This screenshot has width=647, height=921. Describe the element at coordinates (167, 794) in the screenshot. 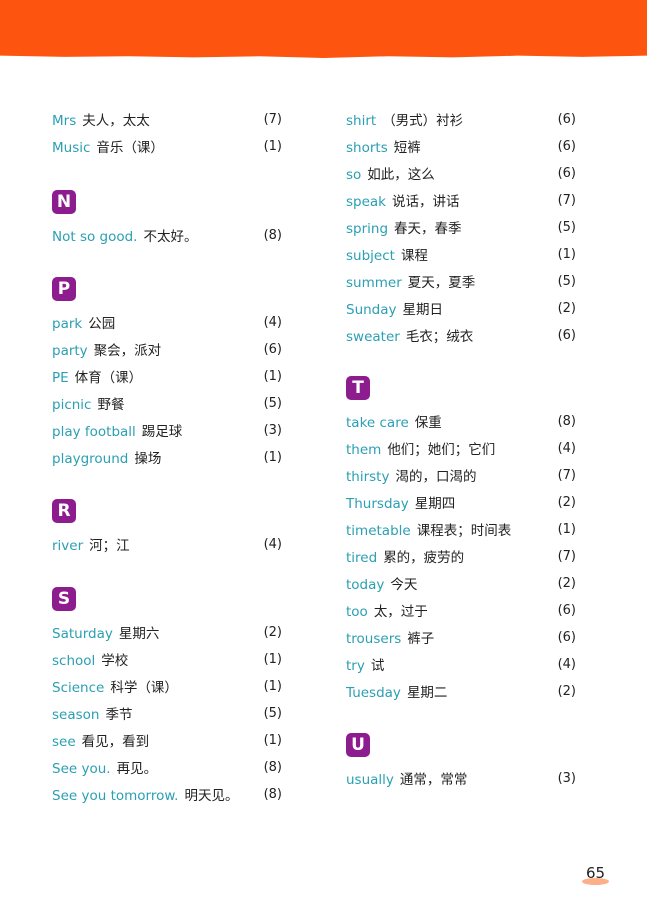

I see `vocab-entry: See you tomorrow. 明天见。 (8)` at that location.